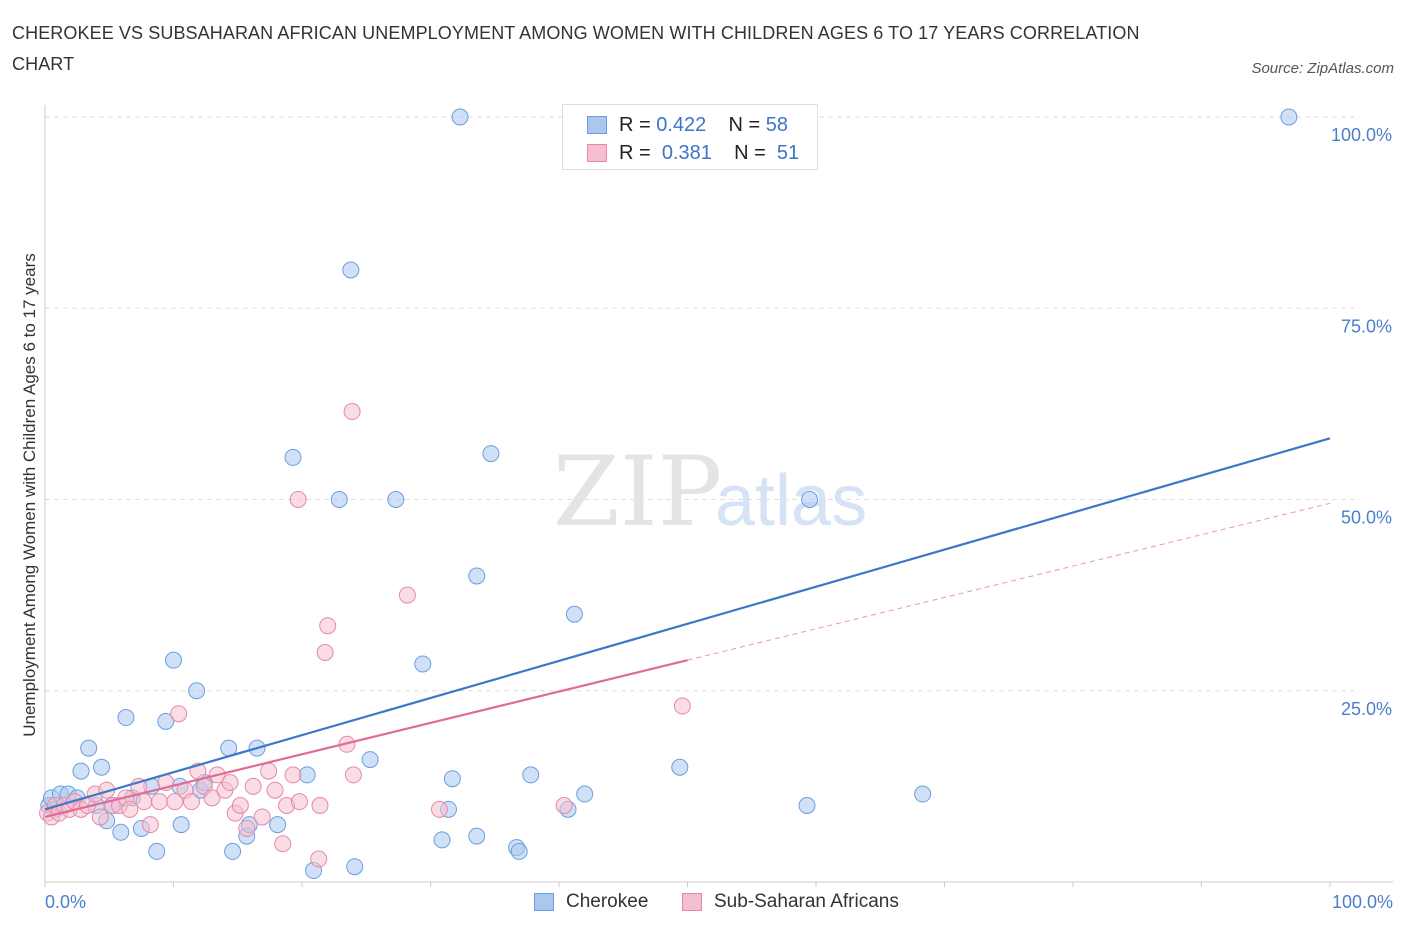  Describe the element at coordinates (637, 492) in the screenshot. I see `watermark-zip: ZIP` at that location.